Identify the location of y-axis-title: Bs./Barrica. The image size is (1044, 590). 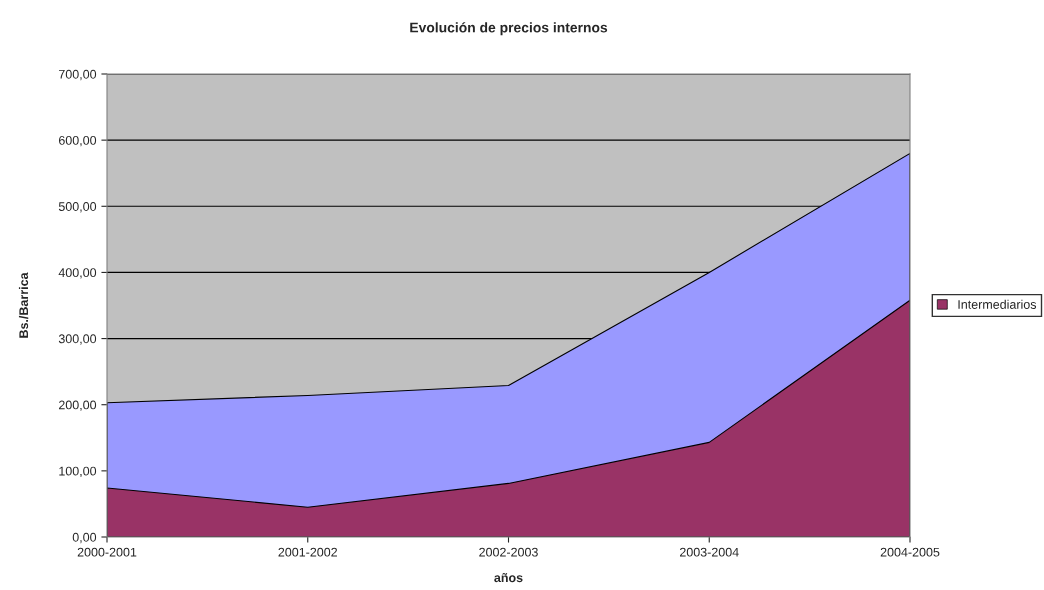
(23, 305).